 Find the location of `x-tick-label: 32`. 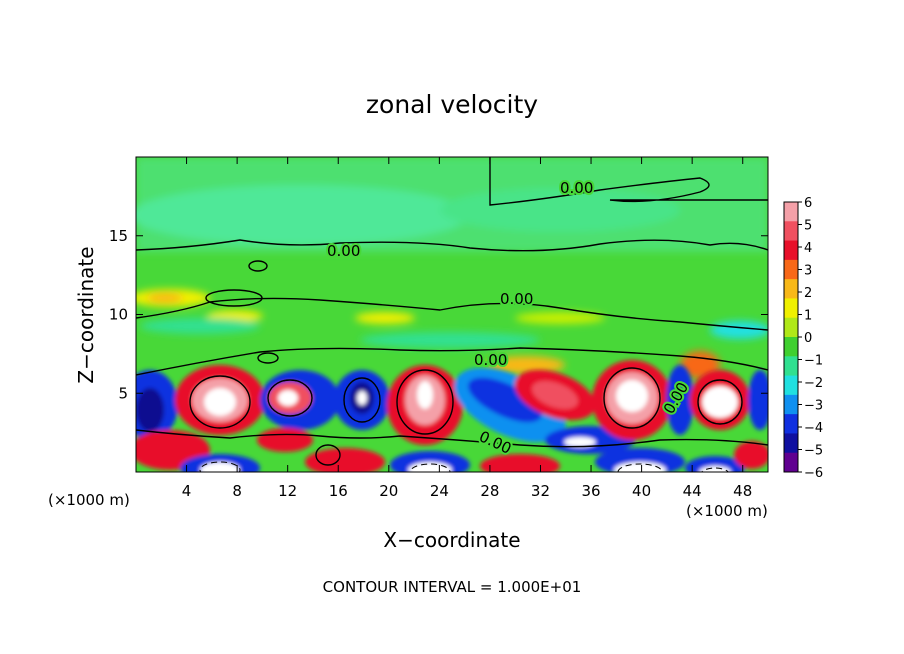

x-tick-label: 32 is located at coordinates (540, 491).